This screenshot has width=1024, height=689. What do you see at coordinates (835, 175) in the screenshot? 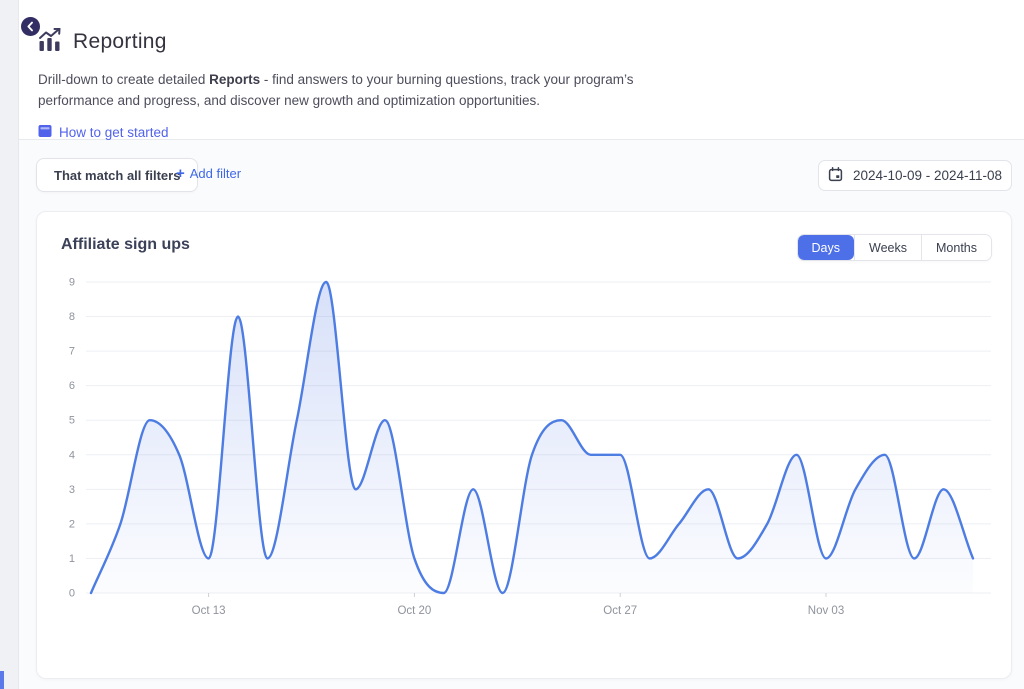
I see `calendar-icon` at bounding box center [835, 175].